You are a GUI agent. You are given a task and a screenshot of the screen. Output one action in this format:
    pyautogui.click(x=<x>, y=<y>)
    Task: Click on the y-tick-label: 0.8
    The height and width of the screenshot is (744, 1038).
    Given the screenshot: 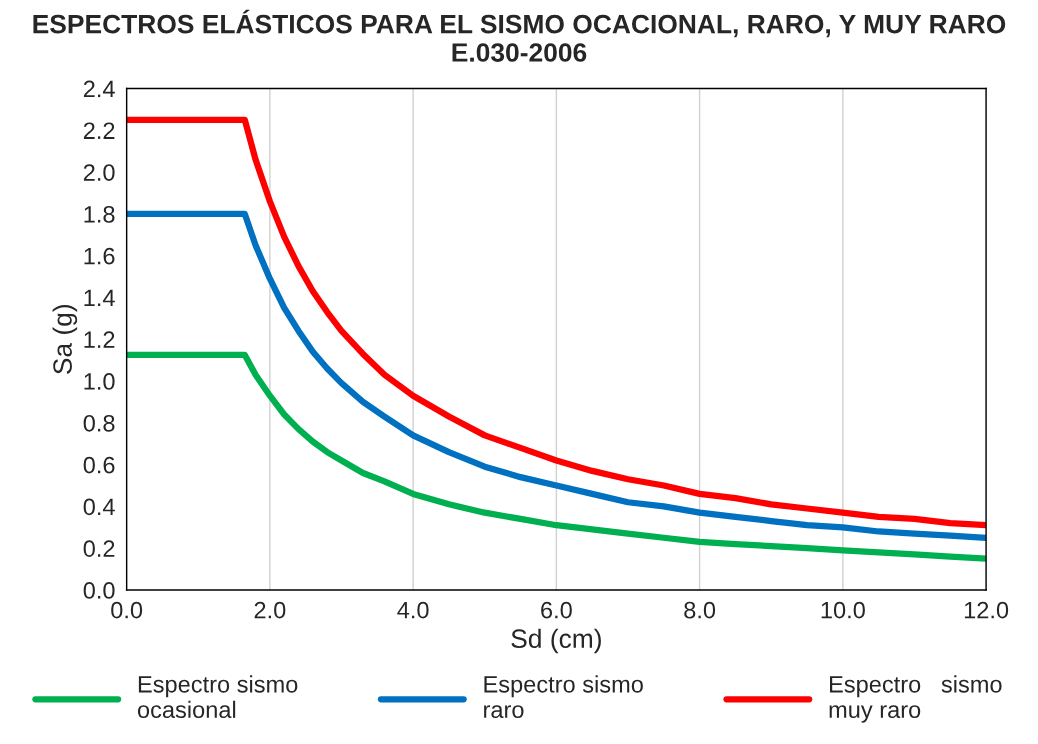 What is the action you would take?
    pyautogui.click(x=99, y=423)
    